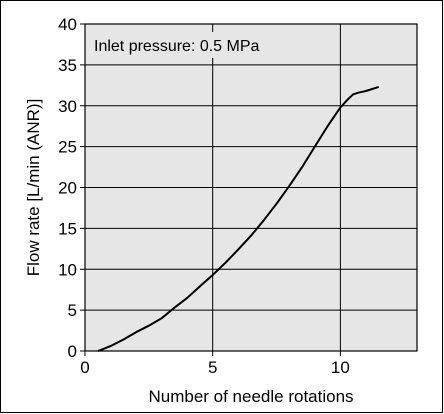  I want to click on y-axis-label: Flow rate [L/min (ANR)], so click(33, 188).